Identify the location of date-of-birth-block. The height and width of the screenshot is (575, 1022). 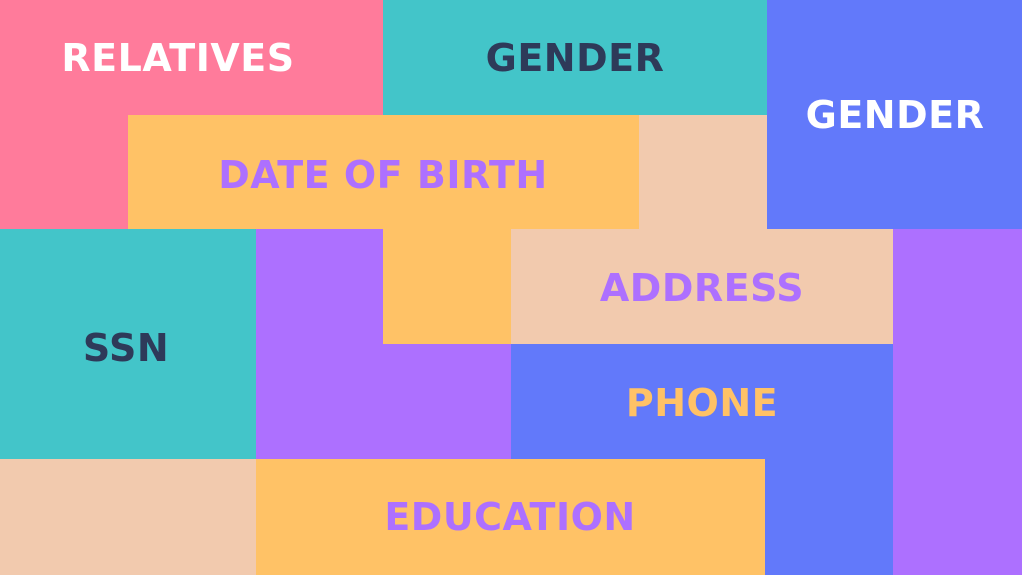
(383, 172).